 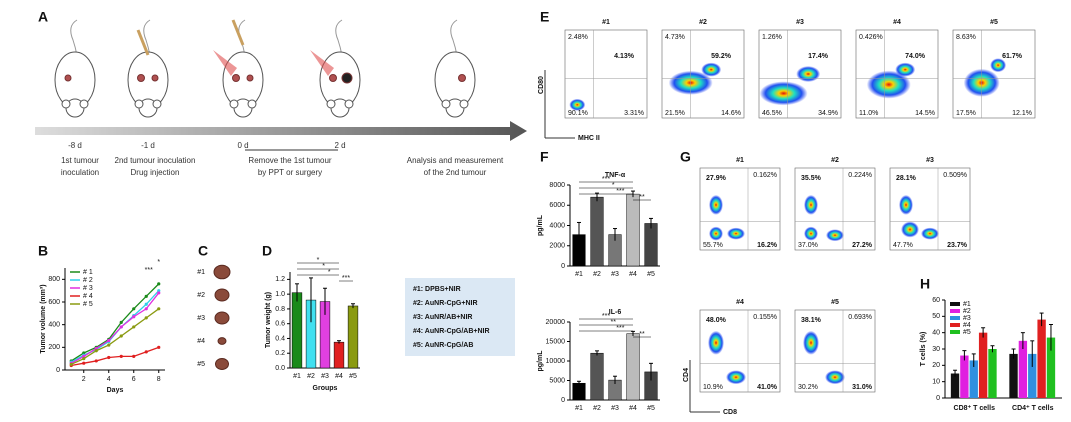 What do you see at coordinates (222, 318) in the screenshot?
I see `tumor-photo` at bounding box center [222, 318].